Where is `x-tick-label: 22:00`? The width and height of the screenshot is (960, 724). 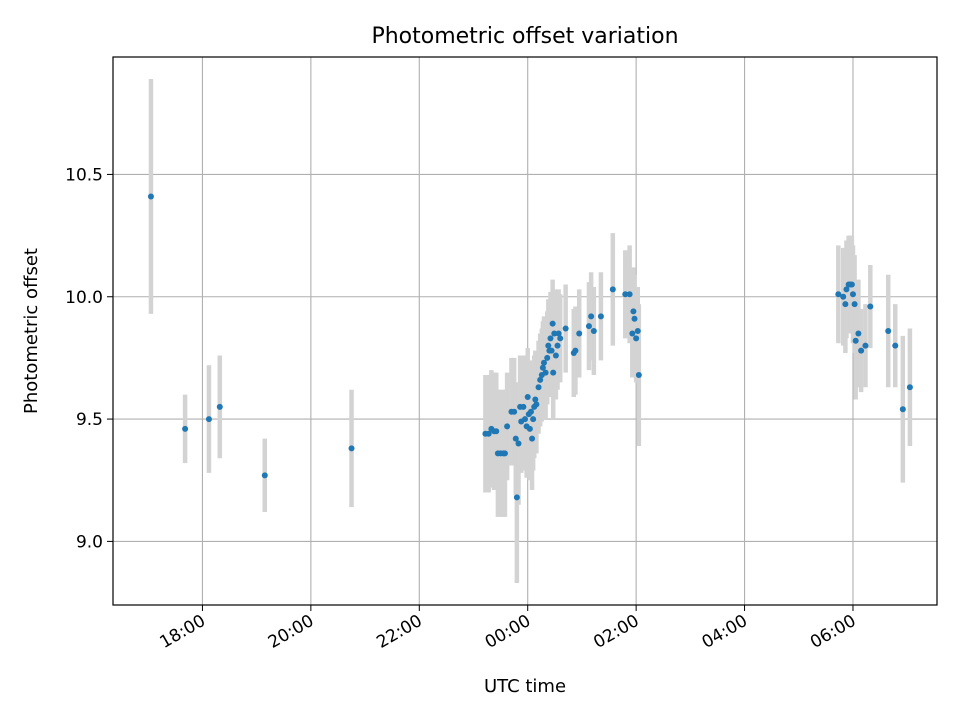 x-tick-label: 22:00 is located at coordinates (399, 632).